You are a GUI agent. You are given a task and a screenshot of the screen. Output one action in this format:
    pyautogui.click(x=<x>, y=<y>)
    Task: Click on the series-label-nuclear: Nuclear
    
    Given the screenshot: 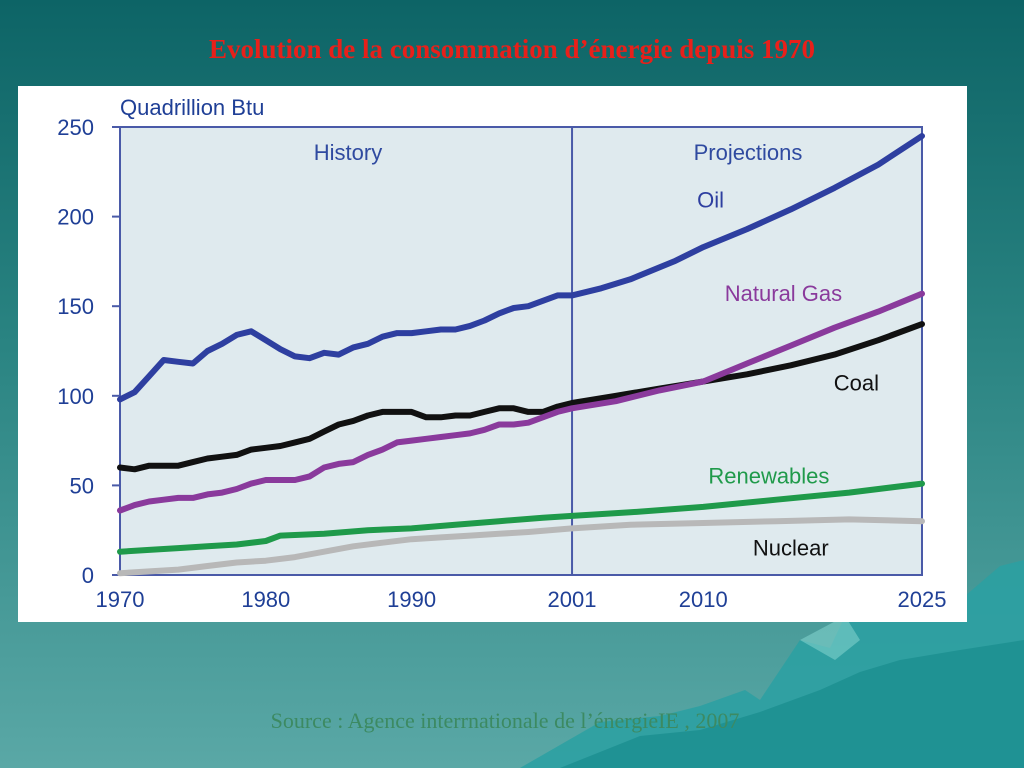 What is the action you would take?
    pyautogui.click(x=791, y=547)
    